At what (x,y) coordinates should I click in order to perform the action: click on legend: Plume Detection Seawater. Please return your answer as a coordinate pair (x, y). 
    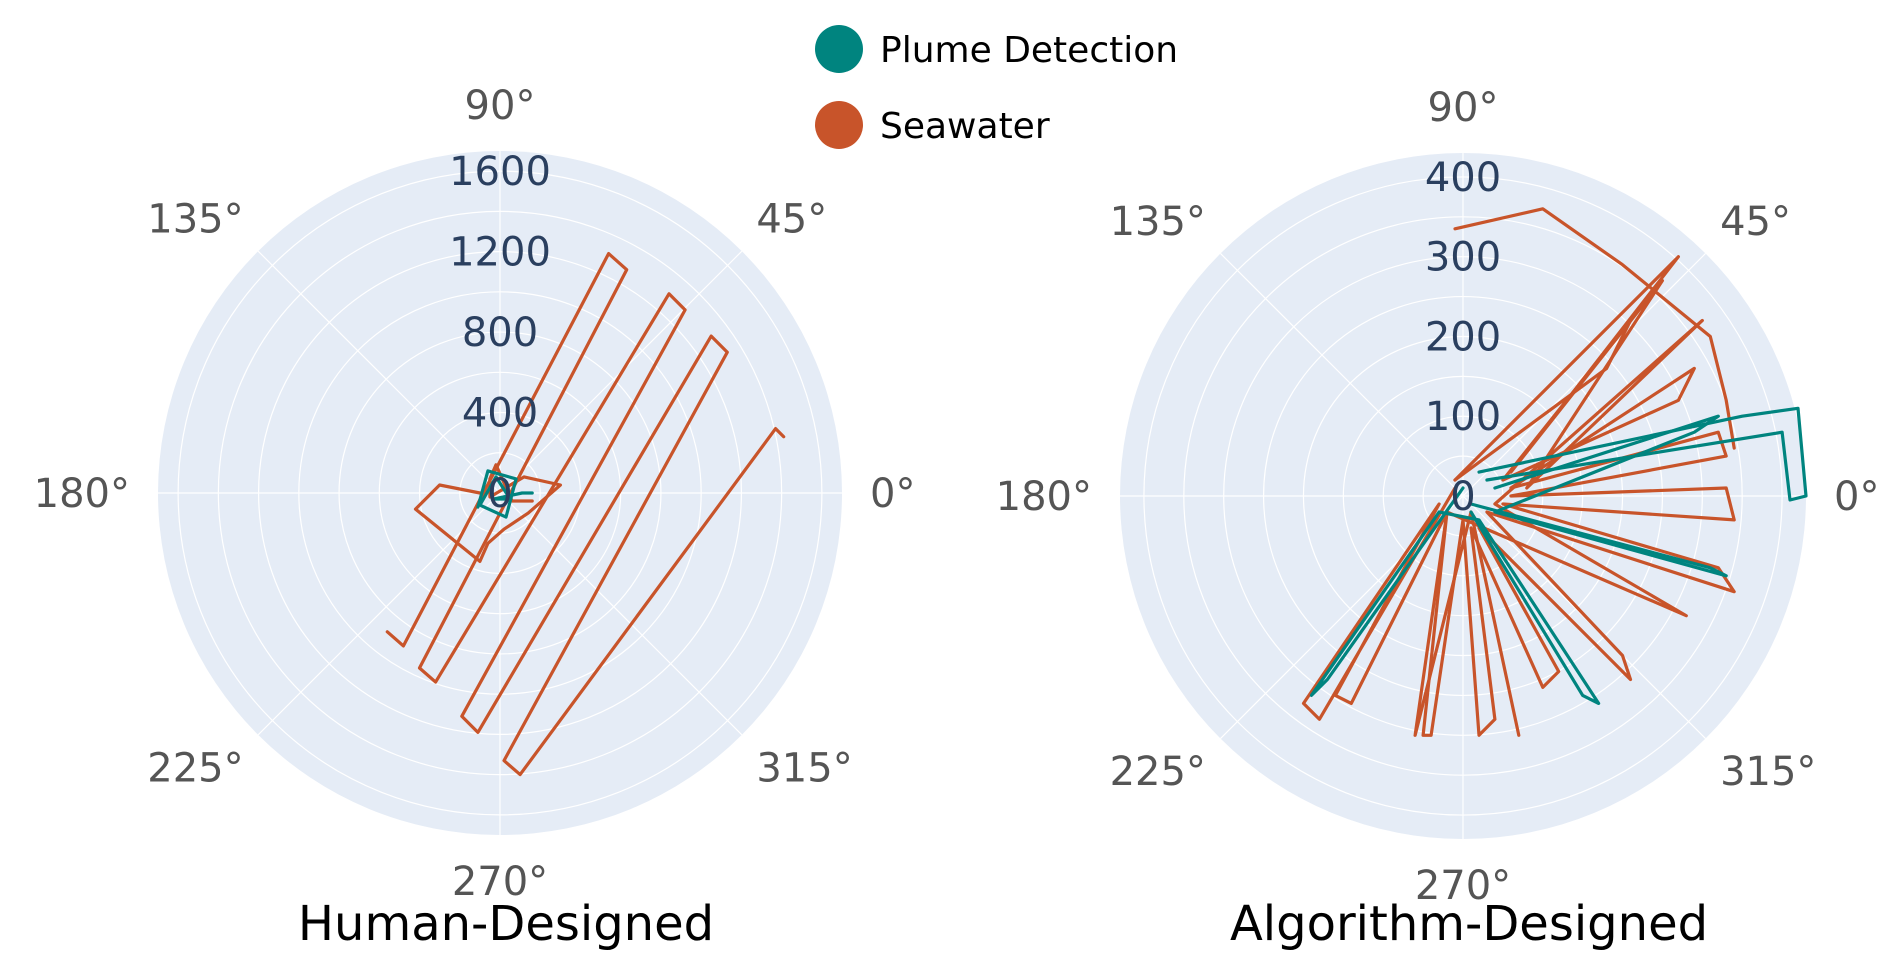
    Looking at the image, I should click on (996, 87).